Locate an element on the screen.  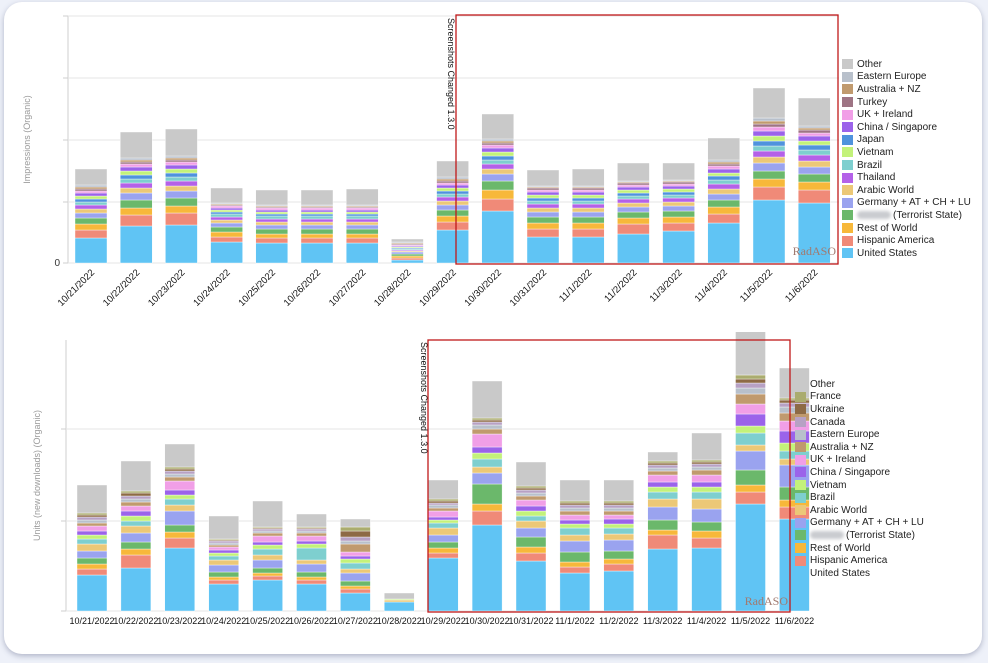
legend-label: Brazil is located at coordinates (870, 165).